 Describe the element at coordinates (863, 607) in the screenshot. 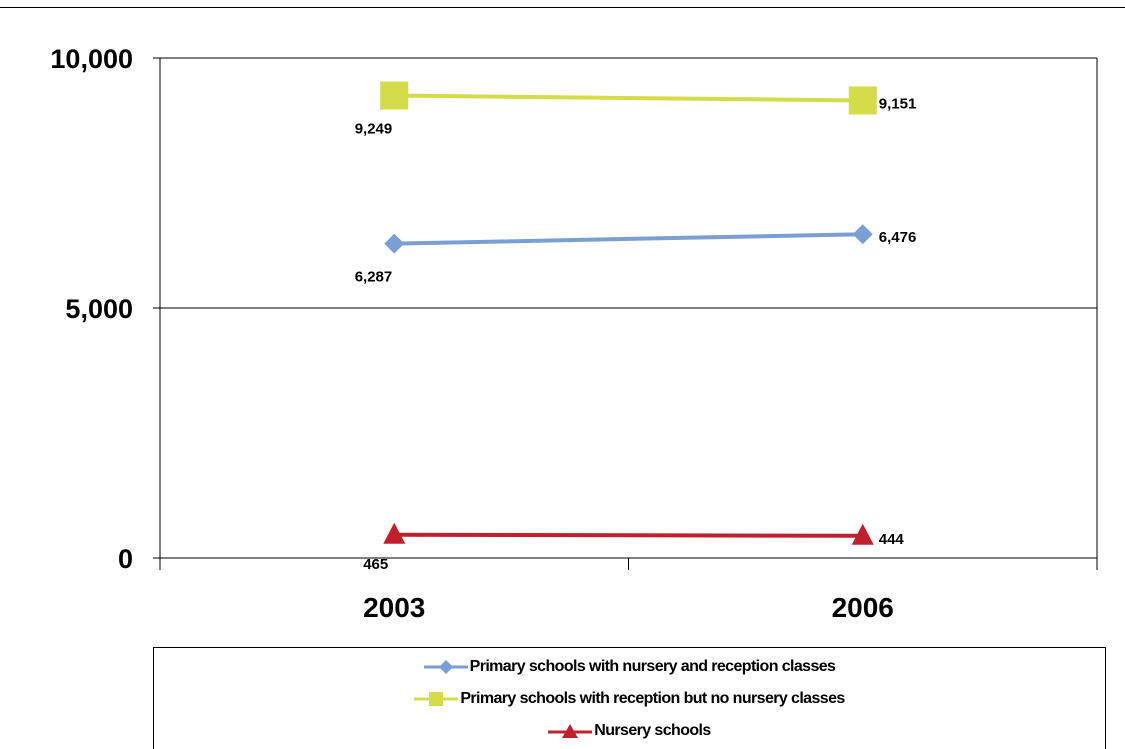

I see `x-tick-label: 2006` at that location.